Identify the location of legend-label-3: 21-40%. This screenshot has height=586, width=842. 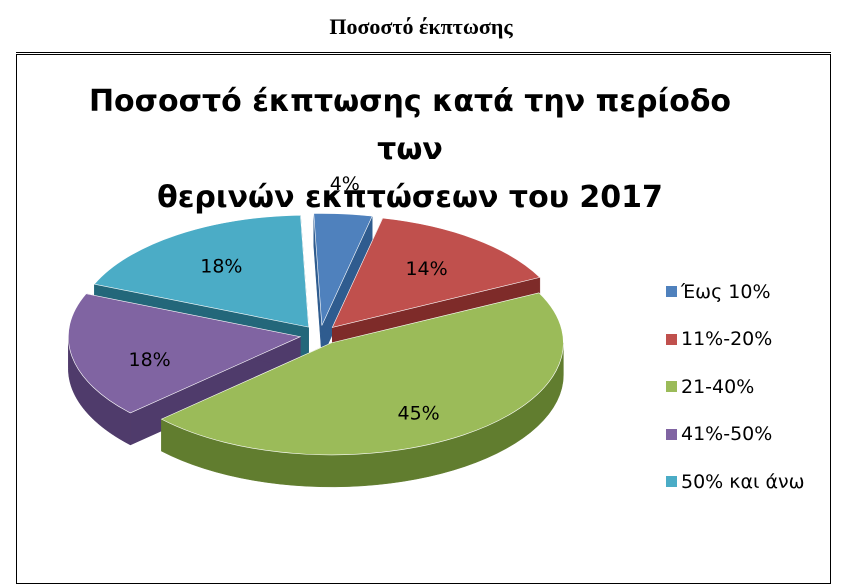
(718, 386).